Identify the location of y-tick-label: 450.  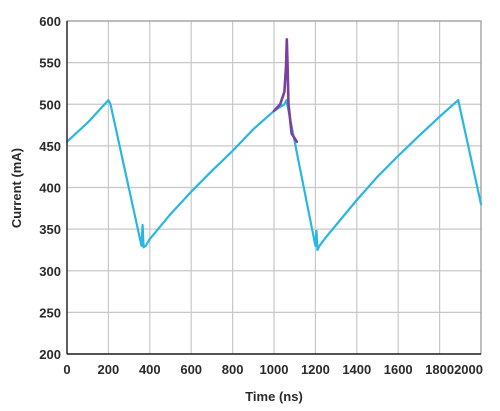
(50, 146).